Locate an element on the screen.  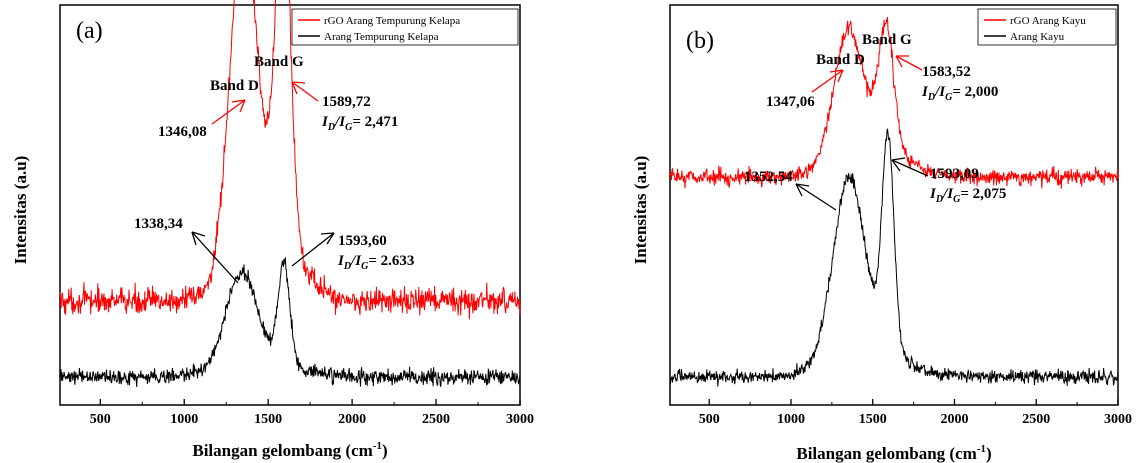
panel-b-series-red-line is located at coordinates (894, 102).